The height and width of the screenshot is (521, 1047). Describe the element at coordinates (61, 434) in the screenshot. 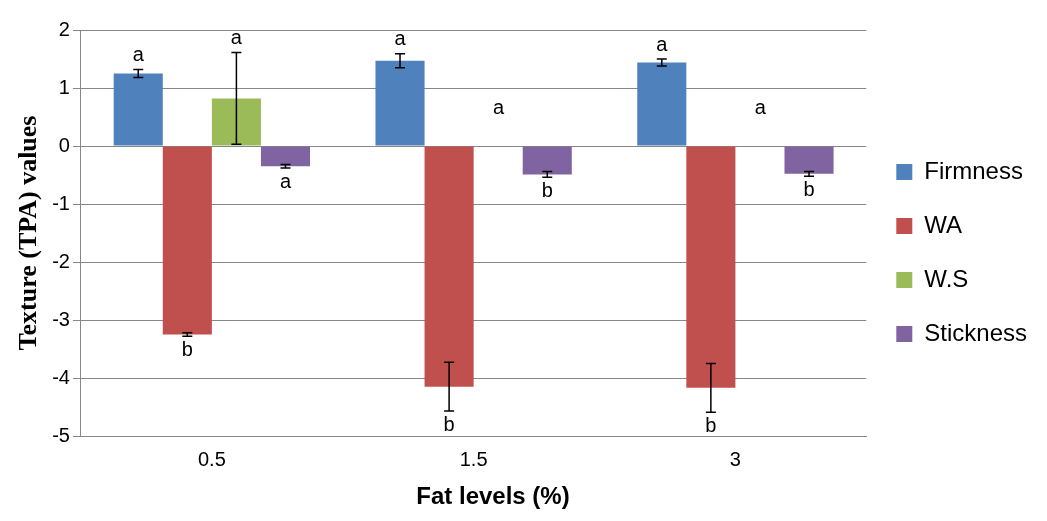

I see `y-tick-label: -5` at that location.